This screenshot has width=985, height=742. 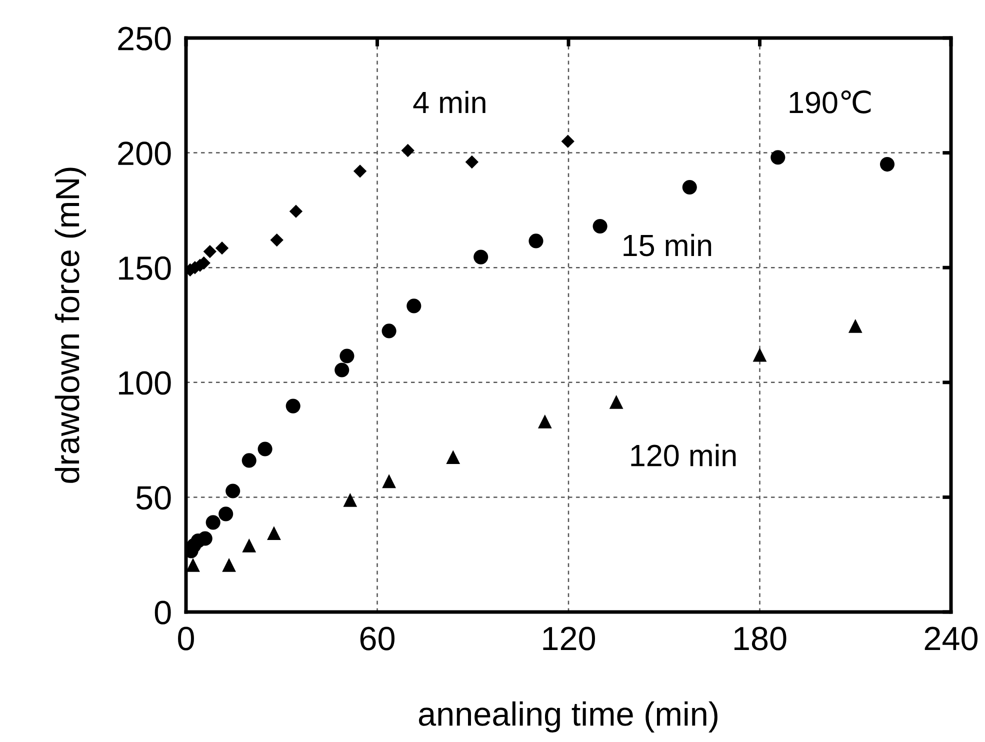 I want to click on y-tick-label: 100, so click(x=145, y=383).